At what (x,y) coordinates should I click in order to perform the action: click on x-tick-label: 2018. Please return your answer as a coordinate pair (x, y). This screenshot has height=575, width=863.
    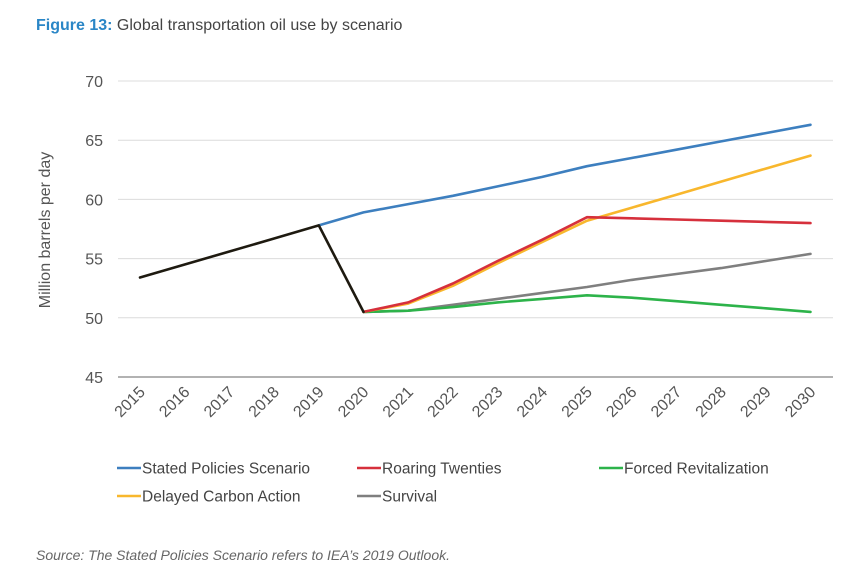
    Looking at the image, I should click on (264, 402).